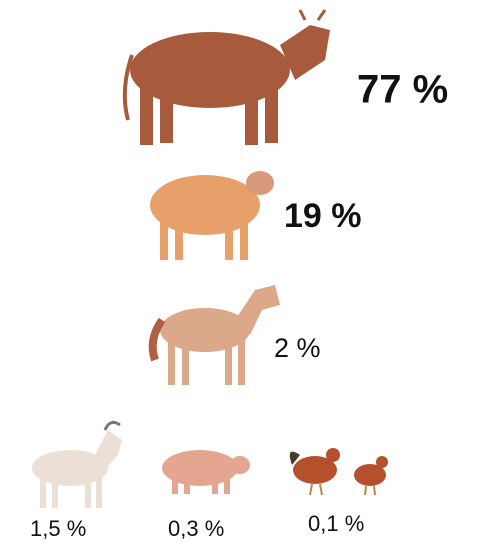 The height and width of the screenshot is (546, 479). What do you see at coordinates (58, 528) in the screenshot?
I see `percent-label: 1,5 %` at bounding box center [58, 528].